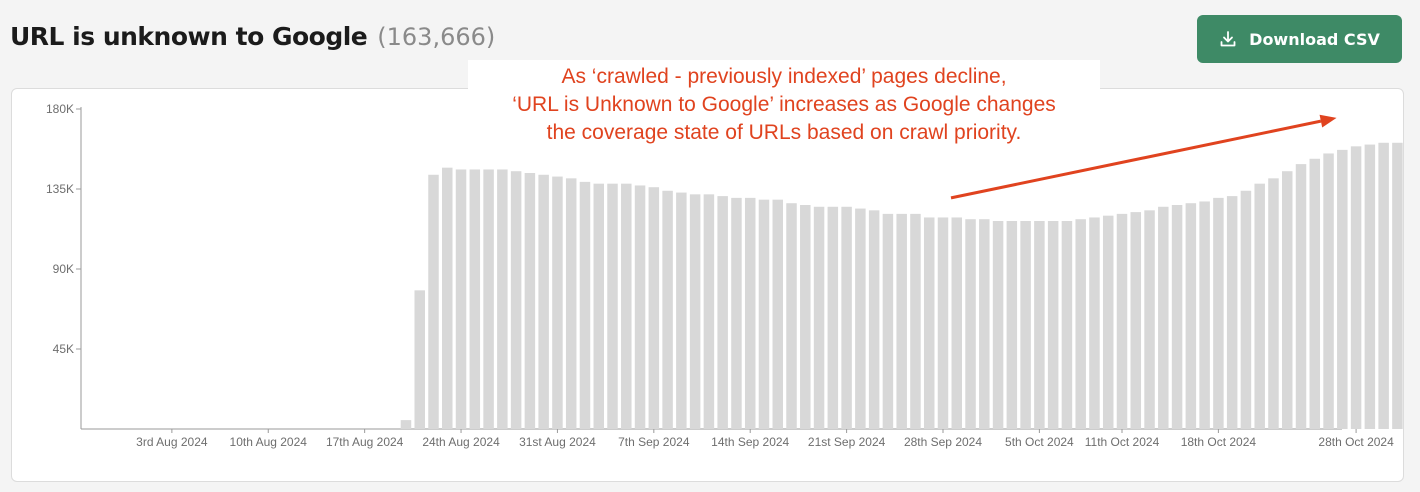 This screenshot has height=492, width=1420. What do you see at coordinates (654, 442) in the screenshot?
I see `x-tick-label: 7th Sep 2024` at bounding box center [654, 442].